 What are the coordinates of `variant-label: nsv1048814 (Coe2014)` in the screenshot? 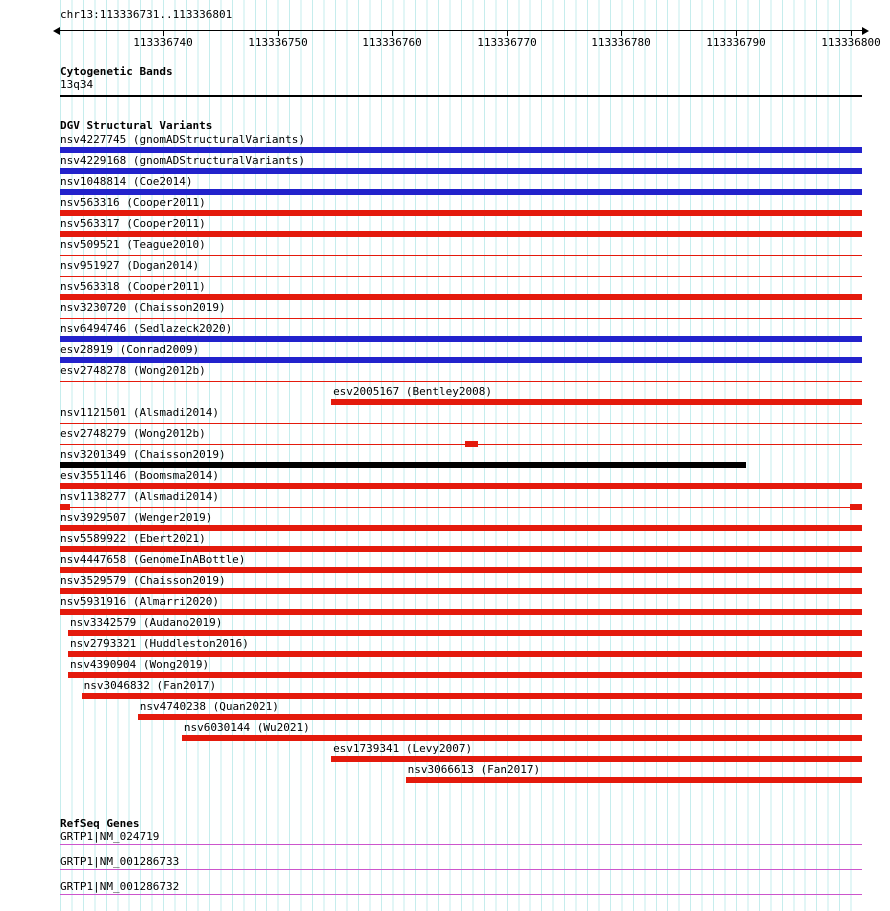 It's located at (126, 181).